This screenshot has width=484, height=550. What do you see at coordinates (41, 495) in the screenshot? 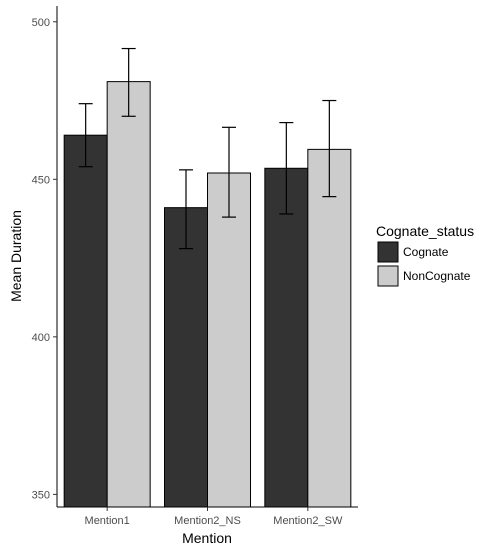
I see `y-tick-label: 350` at bounding box center [41, 495].